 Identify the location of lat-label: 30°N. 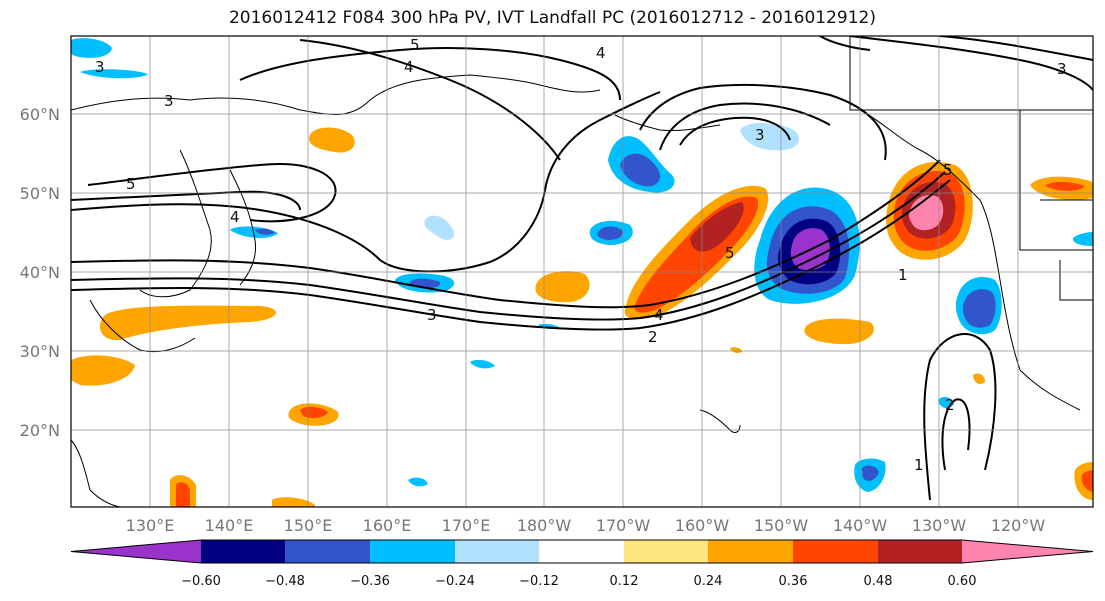
(40, 351).